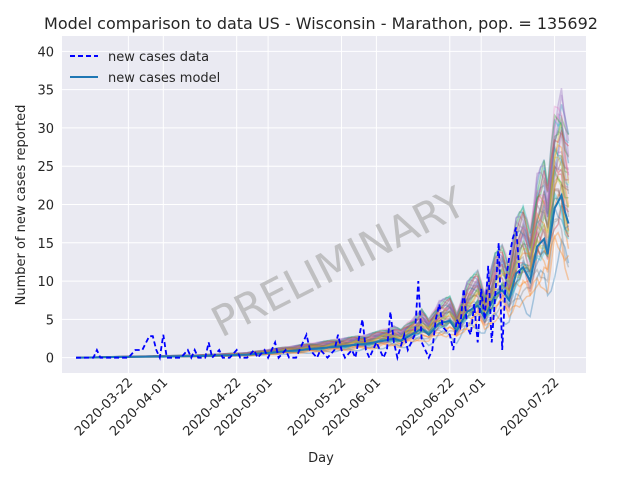 The image size is (640, 480). What do you see at coordinates (45, 206) in the screenshot?
I see `y-tick-label: 20` at bounding box center [45, 206].